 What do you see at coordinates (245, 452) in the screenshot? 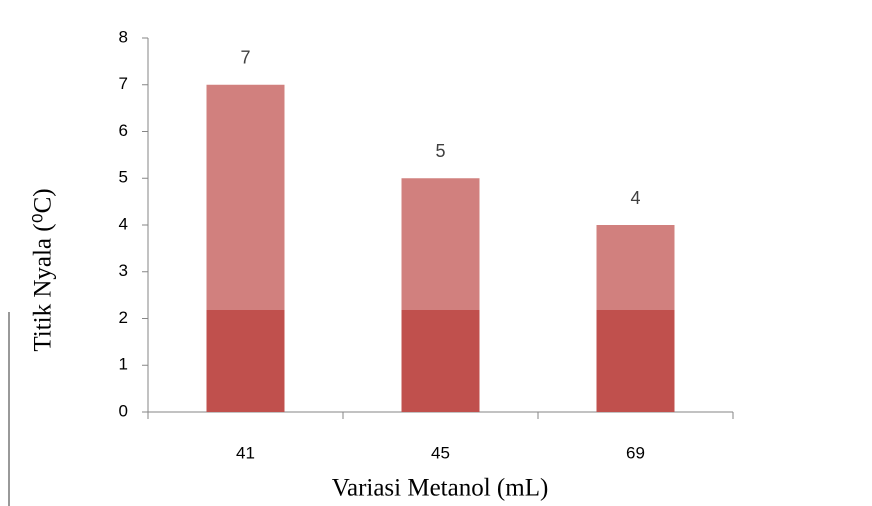
I see `x-tick-label: 41` at bounding box center [245, 452].